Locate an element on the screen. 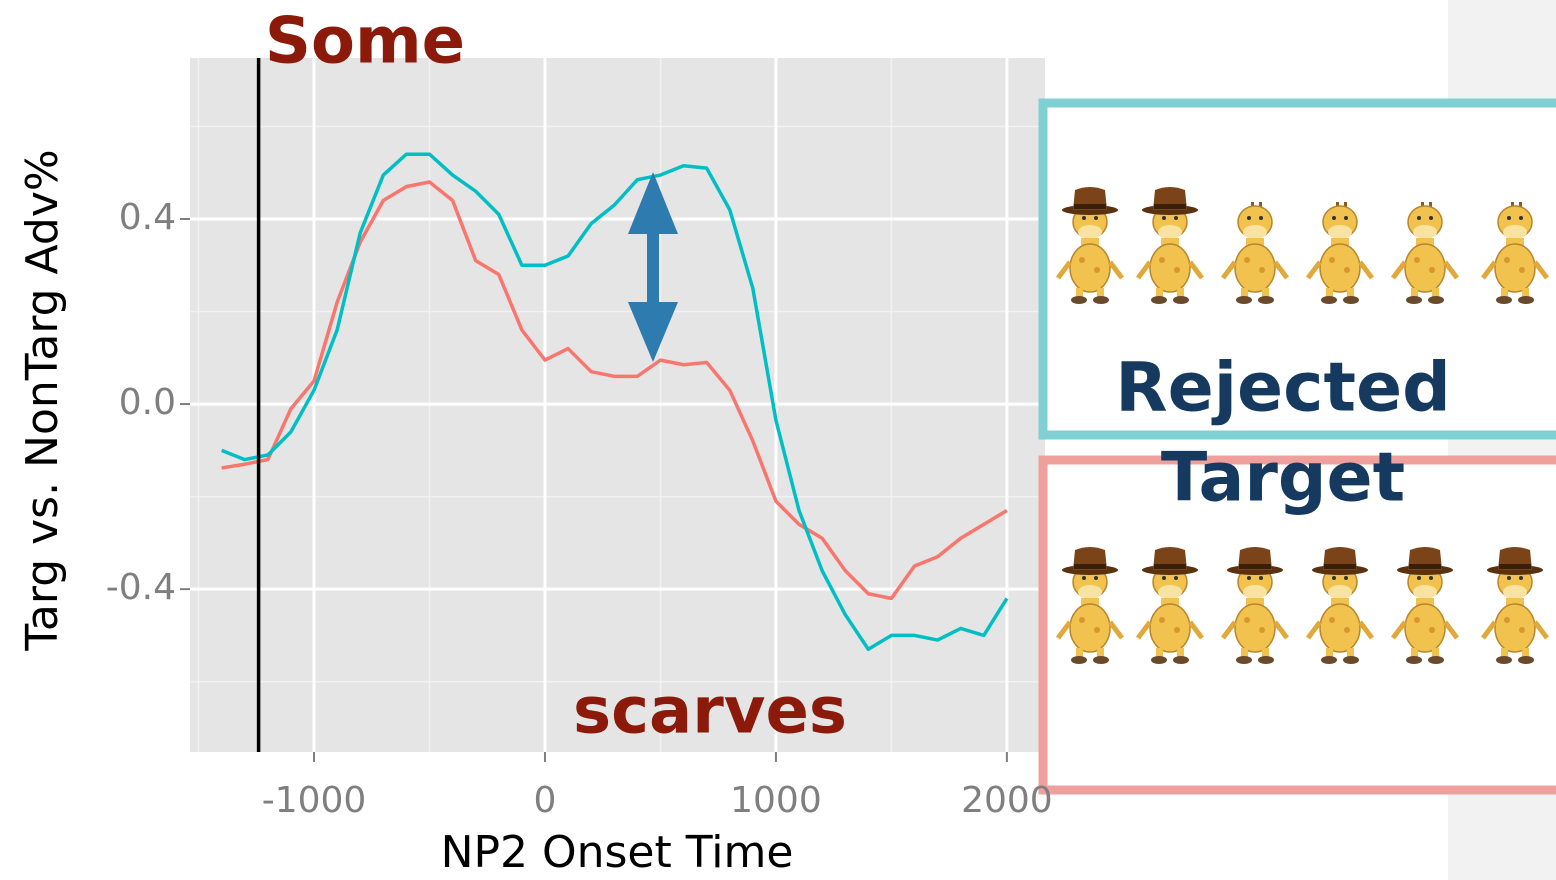  y-tick-label: -0.4 is located at coordinates (141, 587).